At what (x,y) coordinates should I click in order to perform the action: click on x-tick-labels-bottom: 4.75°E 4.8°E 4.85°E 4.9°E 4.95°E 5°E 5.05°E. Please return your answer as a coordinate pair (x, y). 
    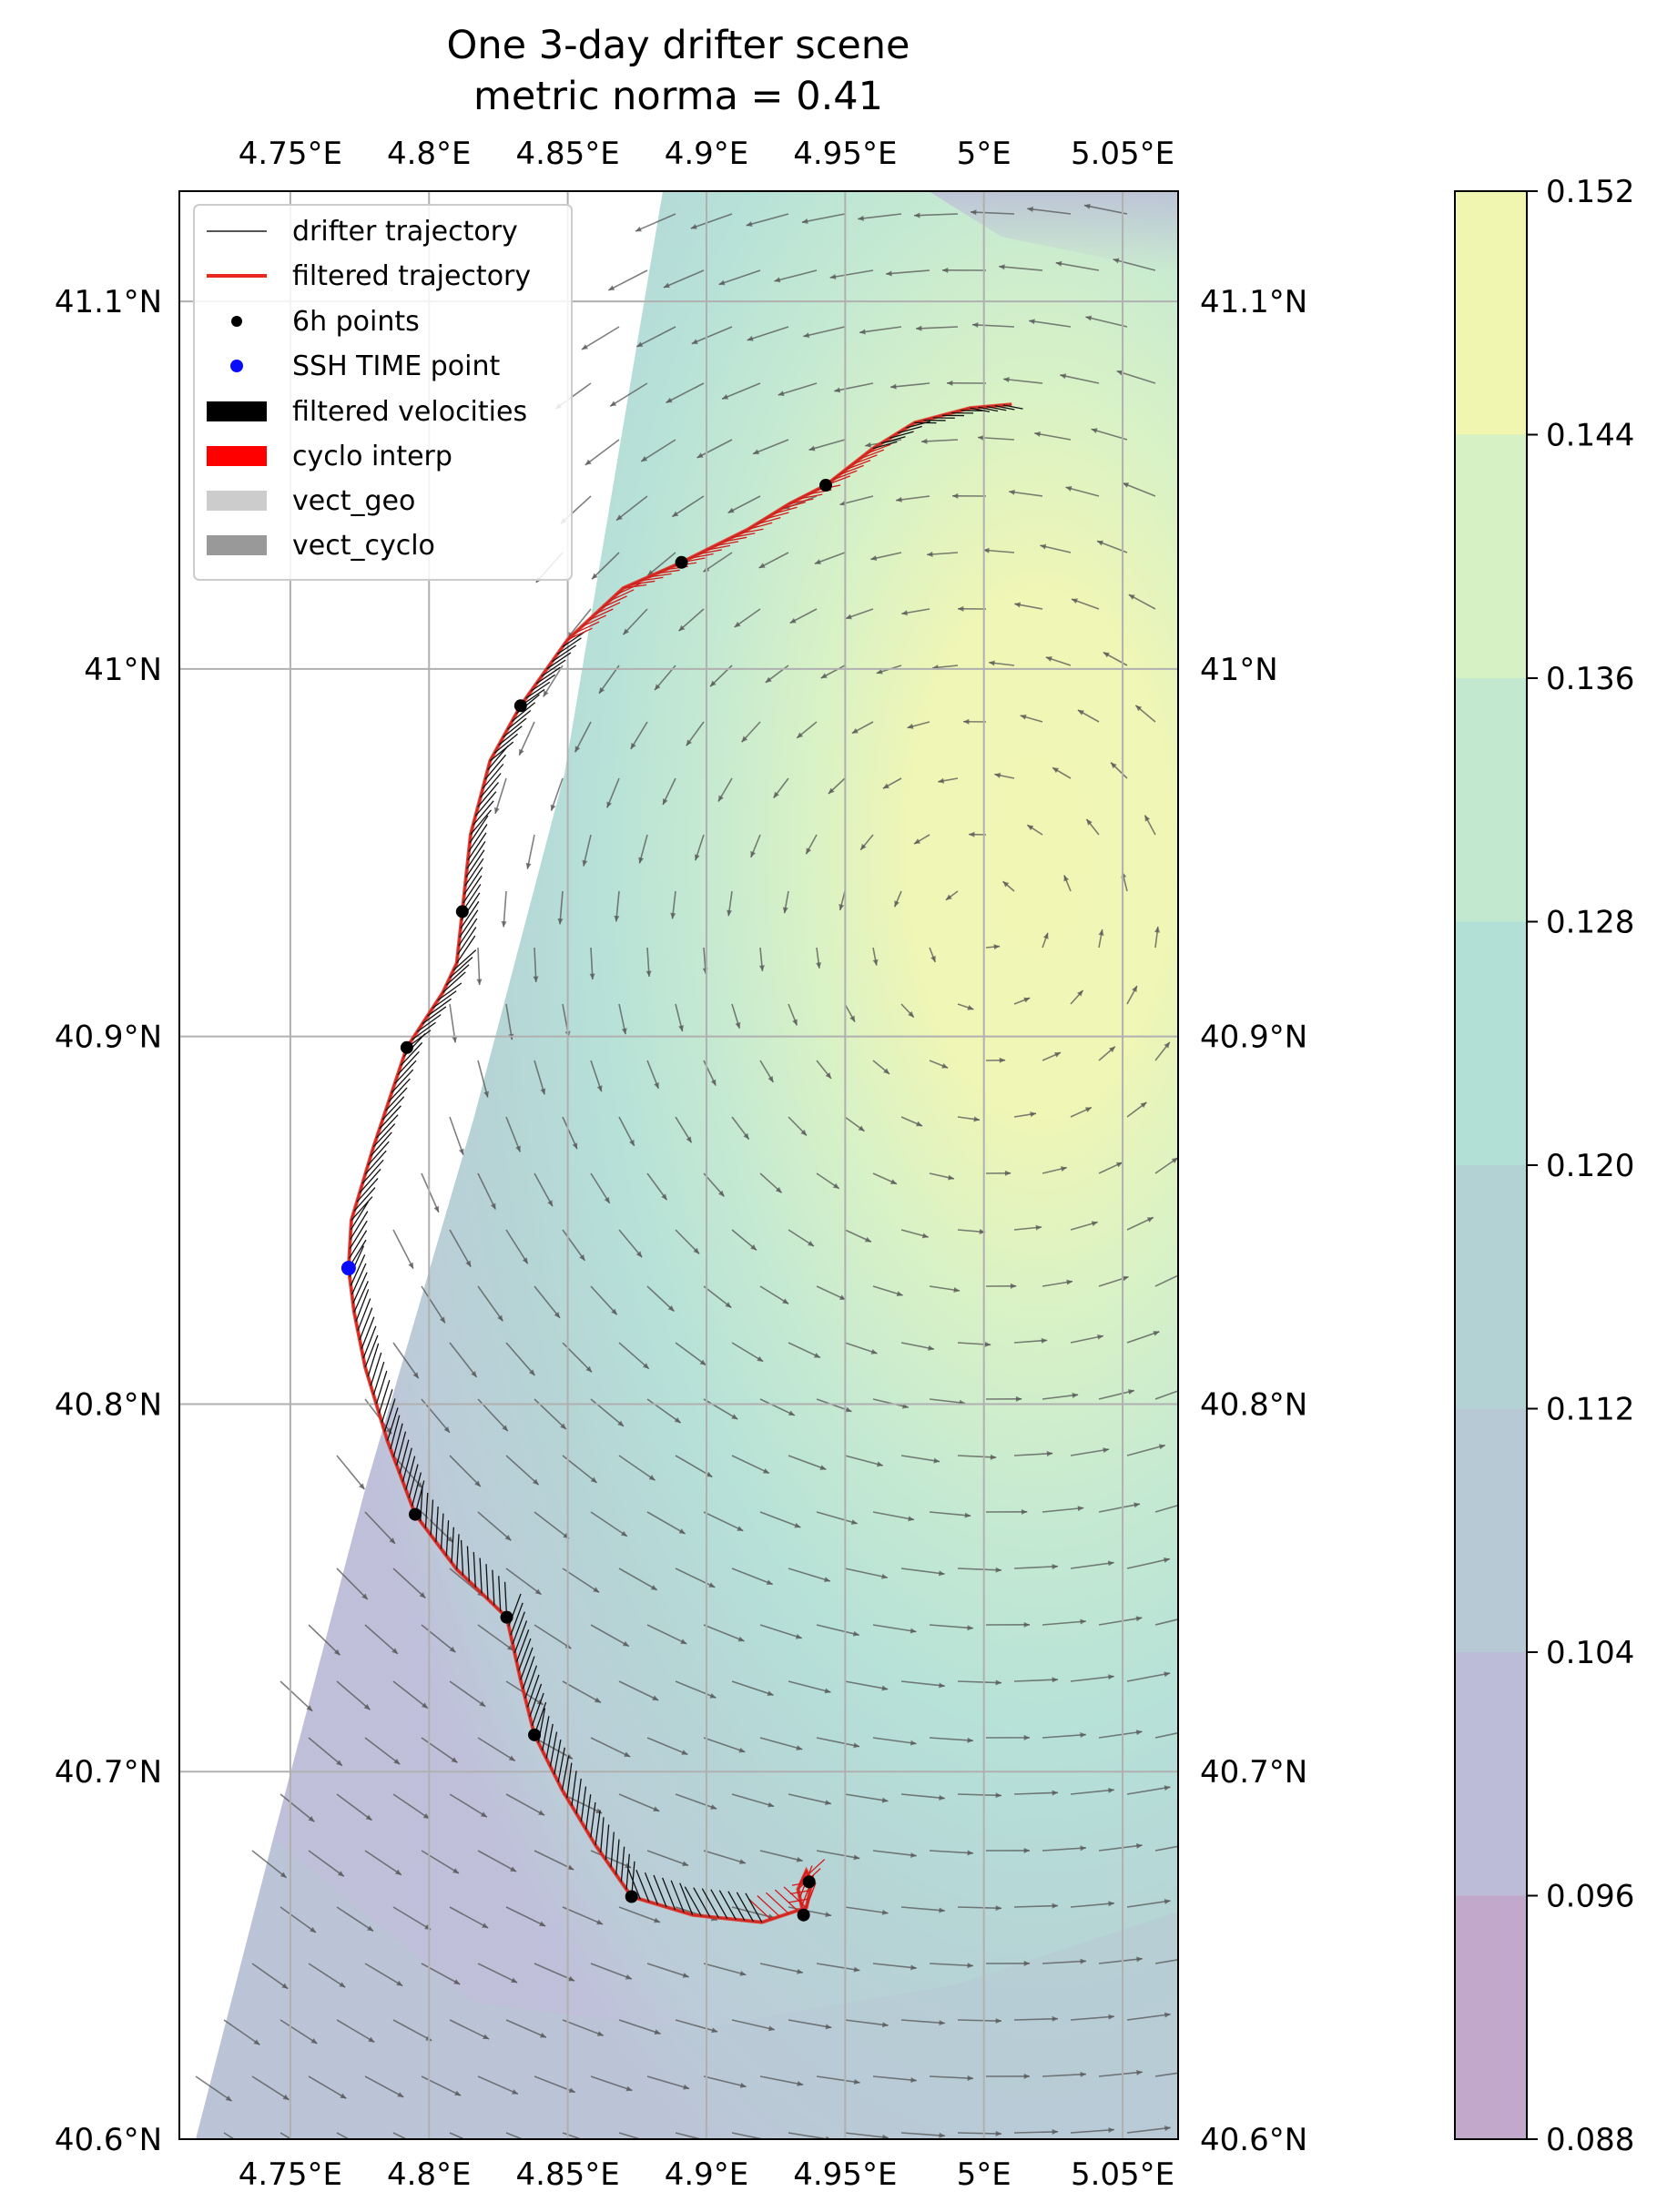
    Looking at the image, I should click on (706, 2174).